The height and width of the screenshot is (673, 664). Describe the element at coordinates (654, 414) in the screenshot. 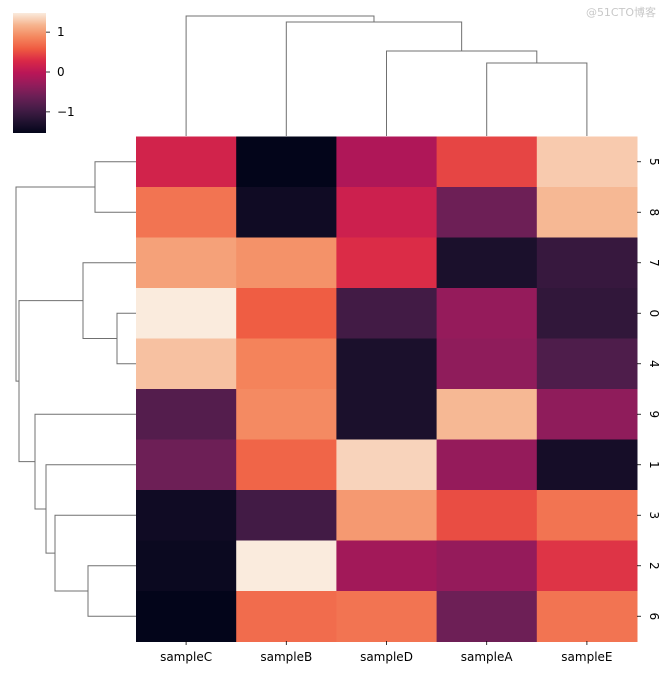

I see `y-tick-label: 9` at that location.